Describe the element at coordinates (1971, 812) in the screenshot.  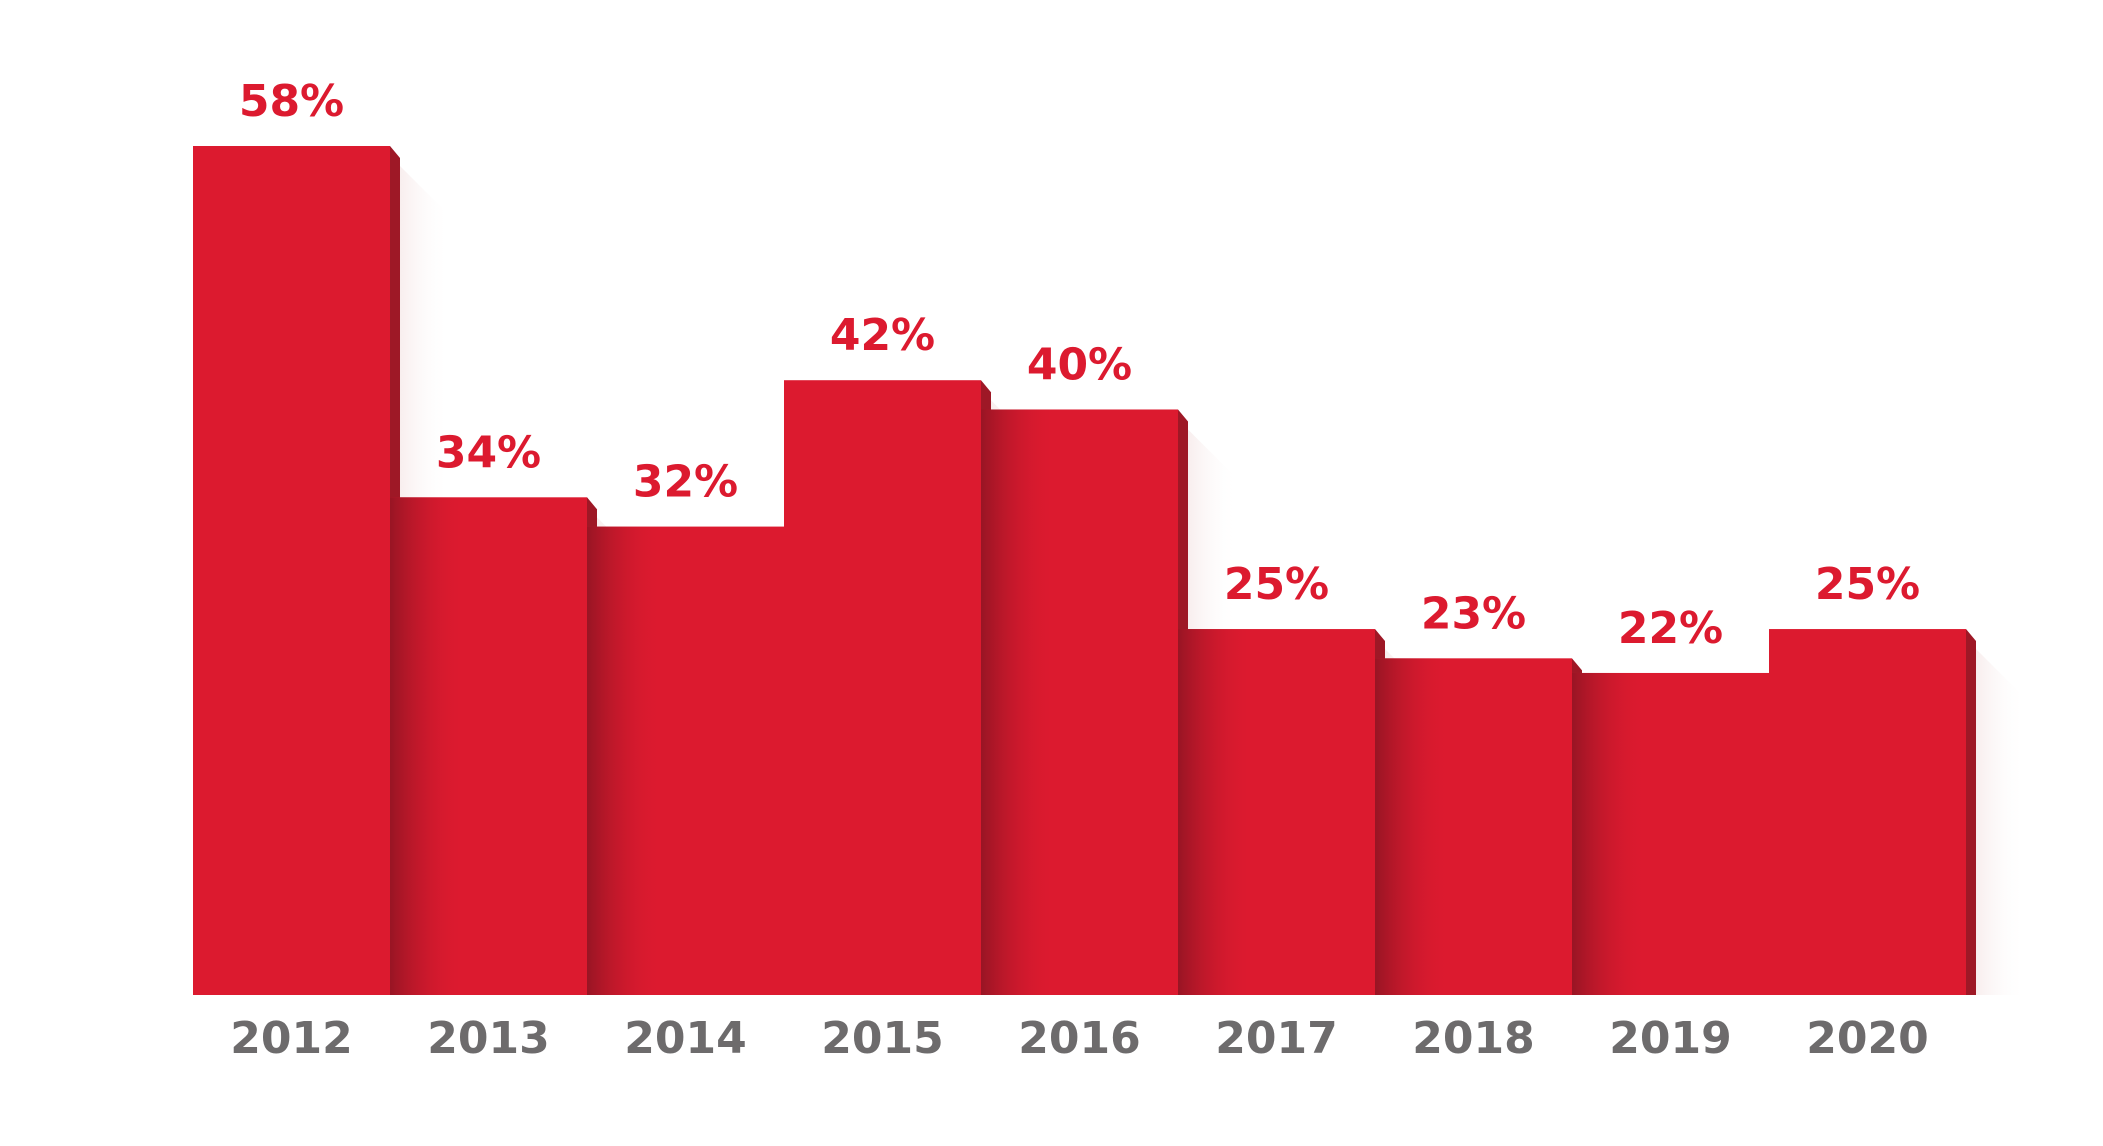
I see `bar-side` at that location.